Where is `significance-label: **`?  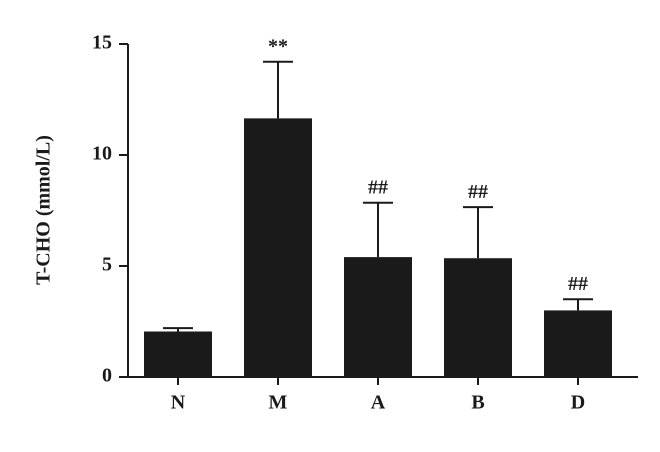
significance-label: ** is located at coordinates (278, 46).